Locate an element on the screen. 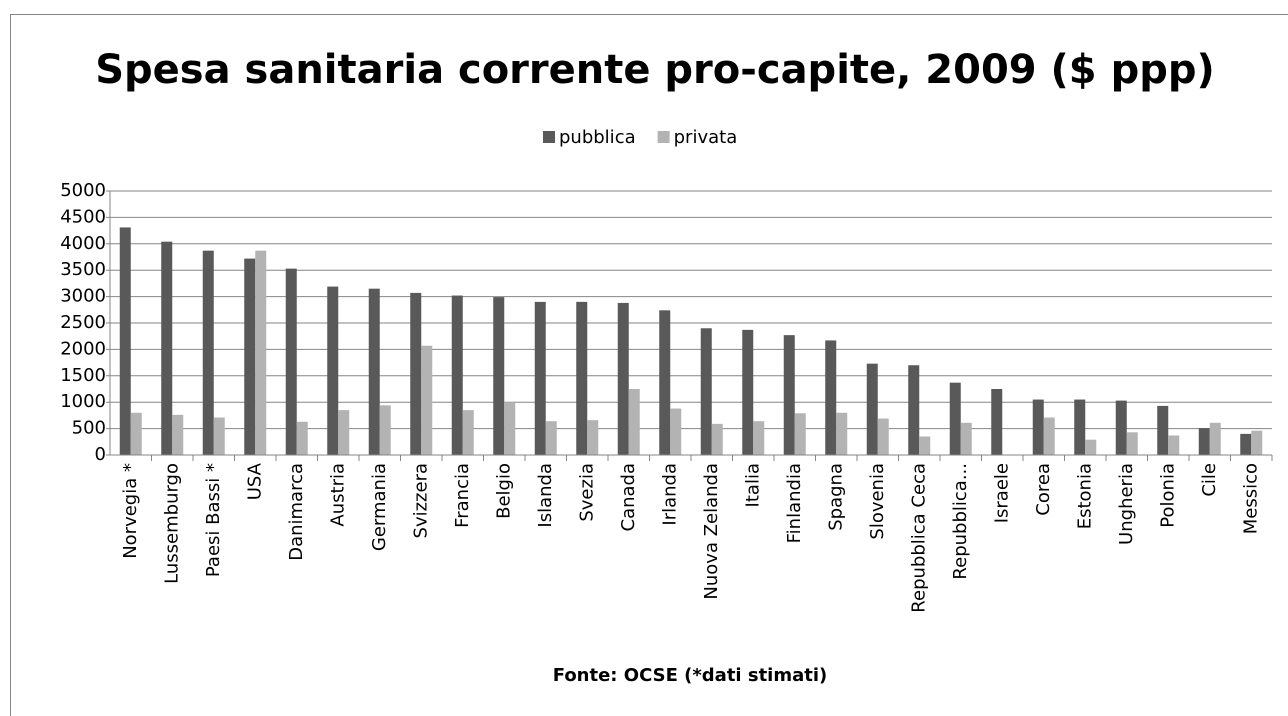  x-tick-label: Estonia is located at coordinates (1084, 496).